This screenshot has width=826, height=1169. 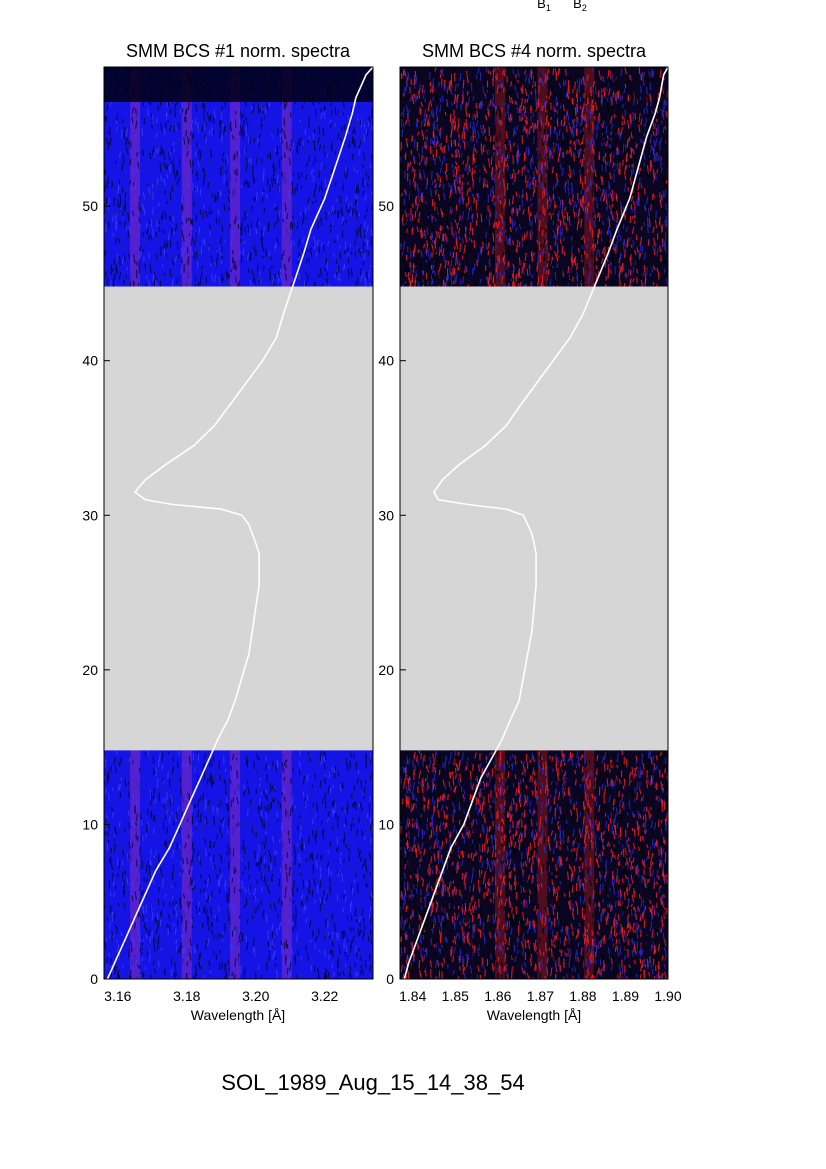 I want to click on x-tick-label: 1.88, so click(x=582, y=996).